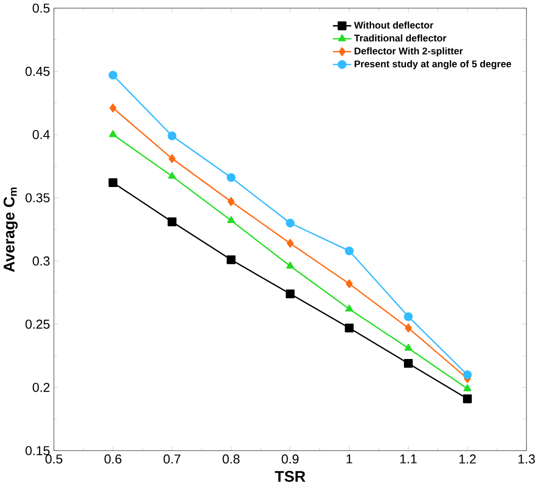 This screenshot has width=539, height=485. What do you see at coordinates (172, 459) in the screenshot?
I see `x-tick-label: 0.7` at bounding box center [172, 459].